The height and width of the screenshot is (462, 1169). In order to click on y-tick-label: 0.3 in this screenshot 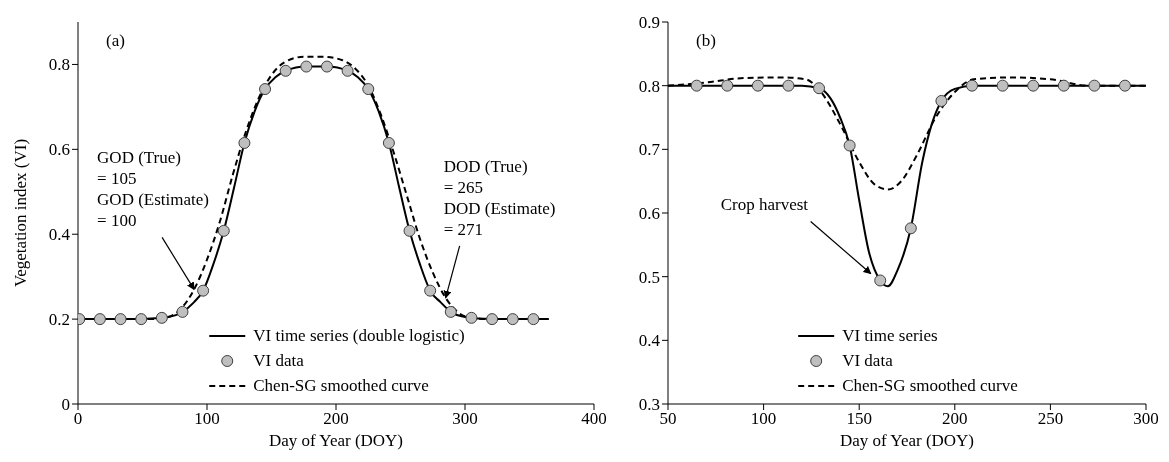, I will do `click(649, 405)`.